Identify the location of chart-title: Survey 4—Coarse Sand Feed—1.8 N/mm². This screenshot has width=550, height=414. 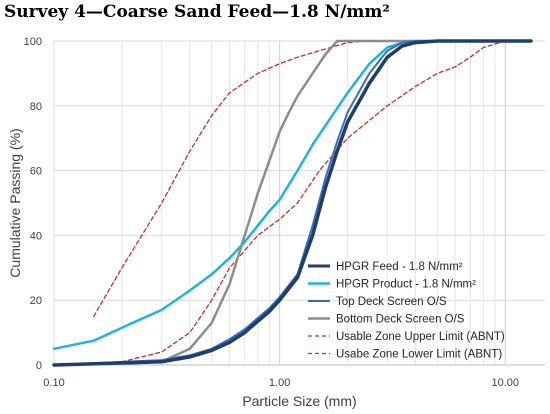
(197, 12).